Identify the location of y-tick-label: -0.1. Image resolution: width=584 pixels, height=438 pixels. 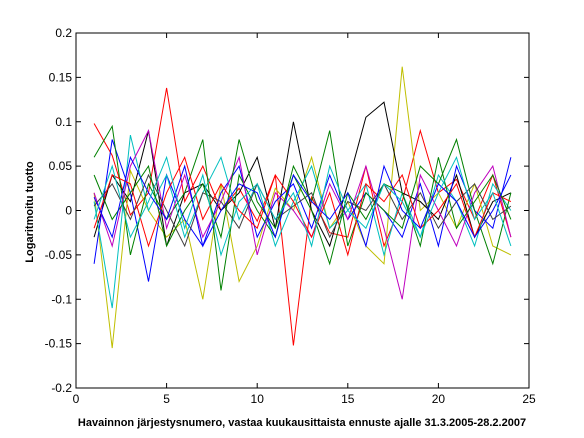
(61, 299).